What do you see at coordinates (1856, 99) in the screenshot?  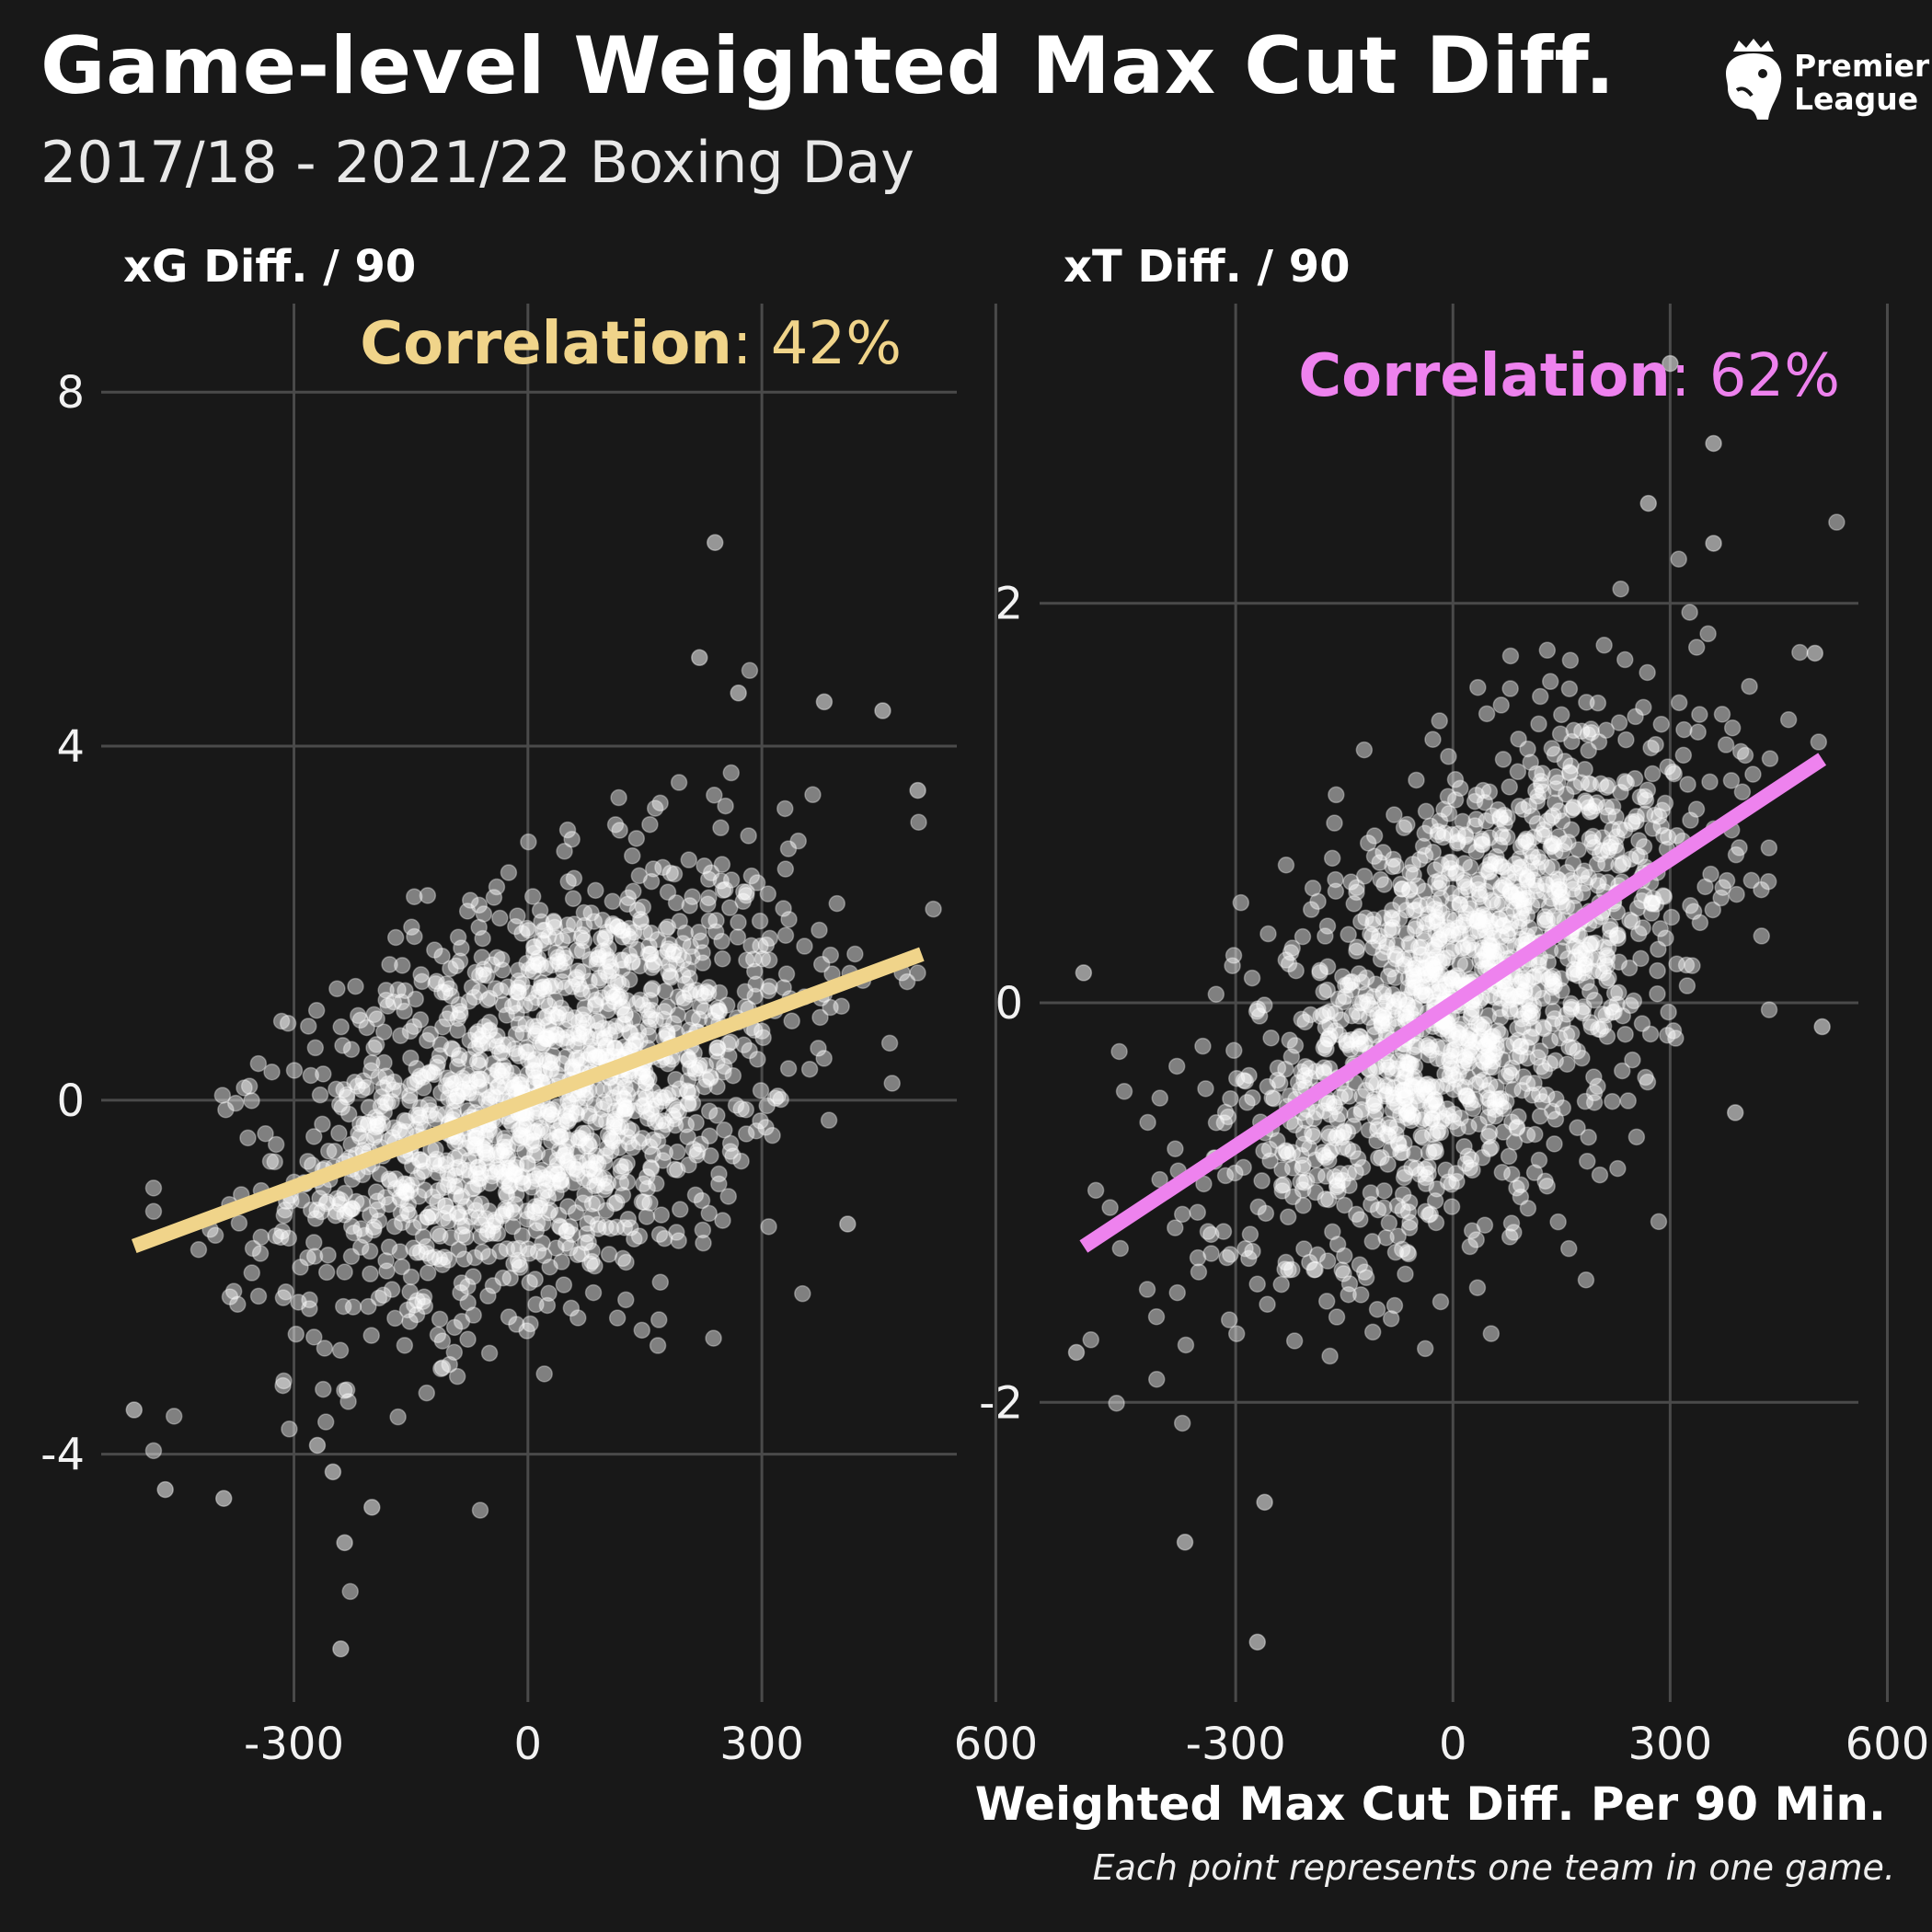 I see `logo-text-line2: League` at bounding box center [1856, 99].